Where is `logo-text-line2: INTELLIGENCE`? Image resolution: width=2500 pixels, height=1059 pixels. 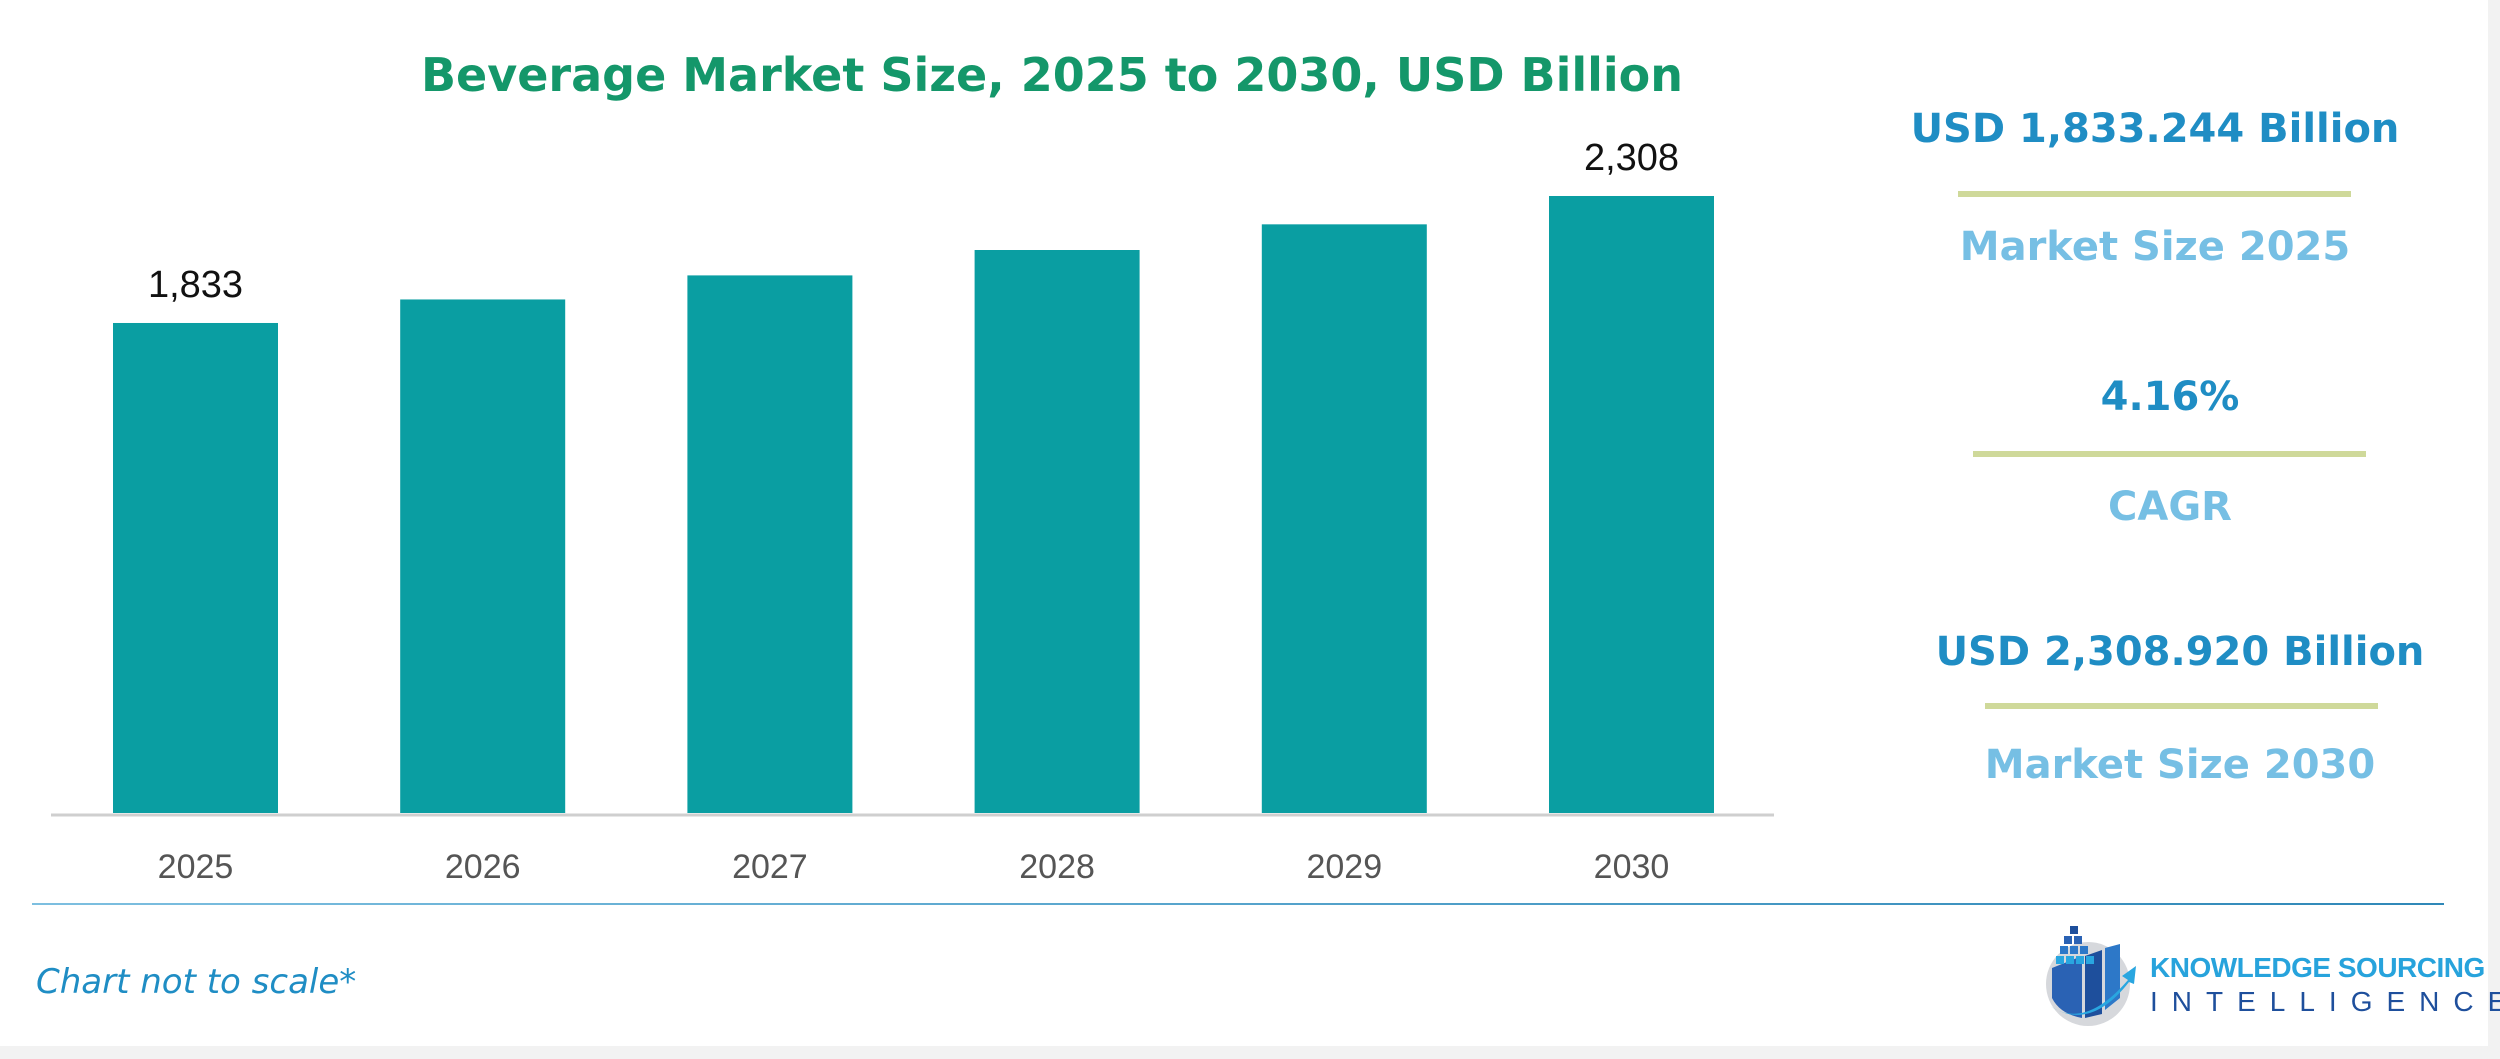
logo-text-line2: INTELLIGENCE is located at coordinates (2325, 1001).